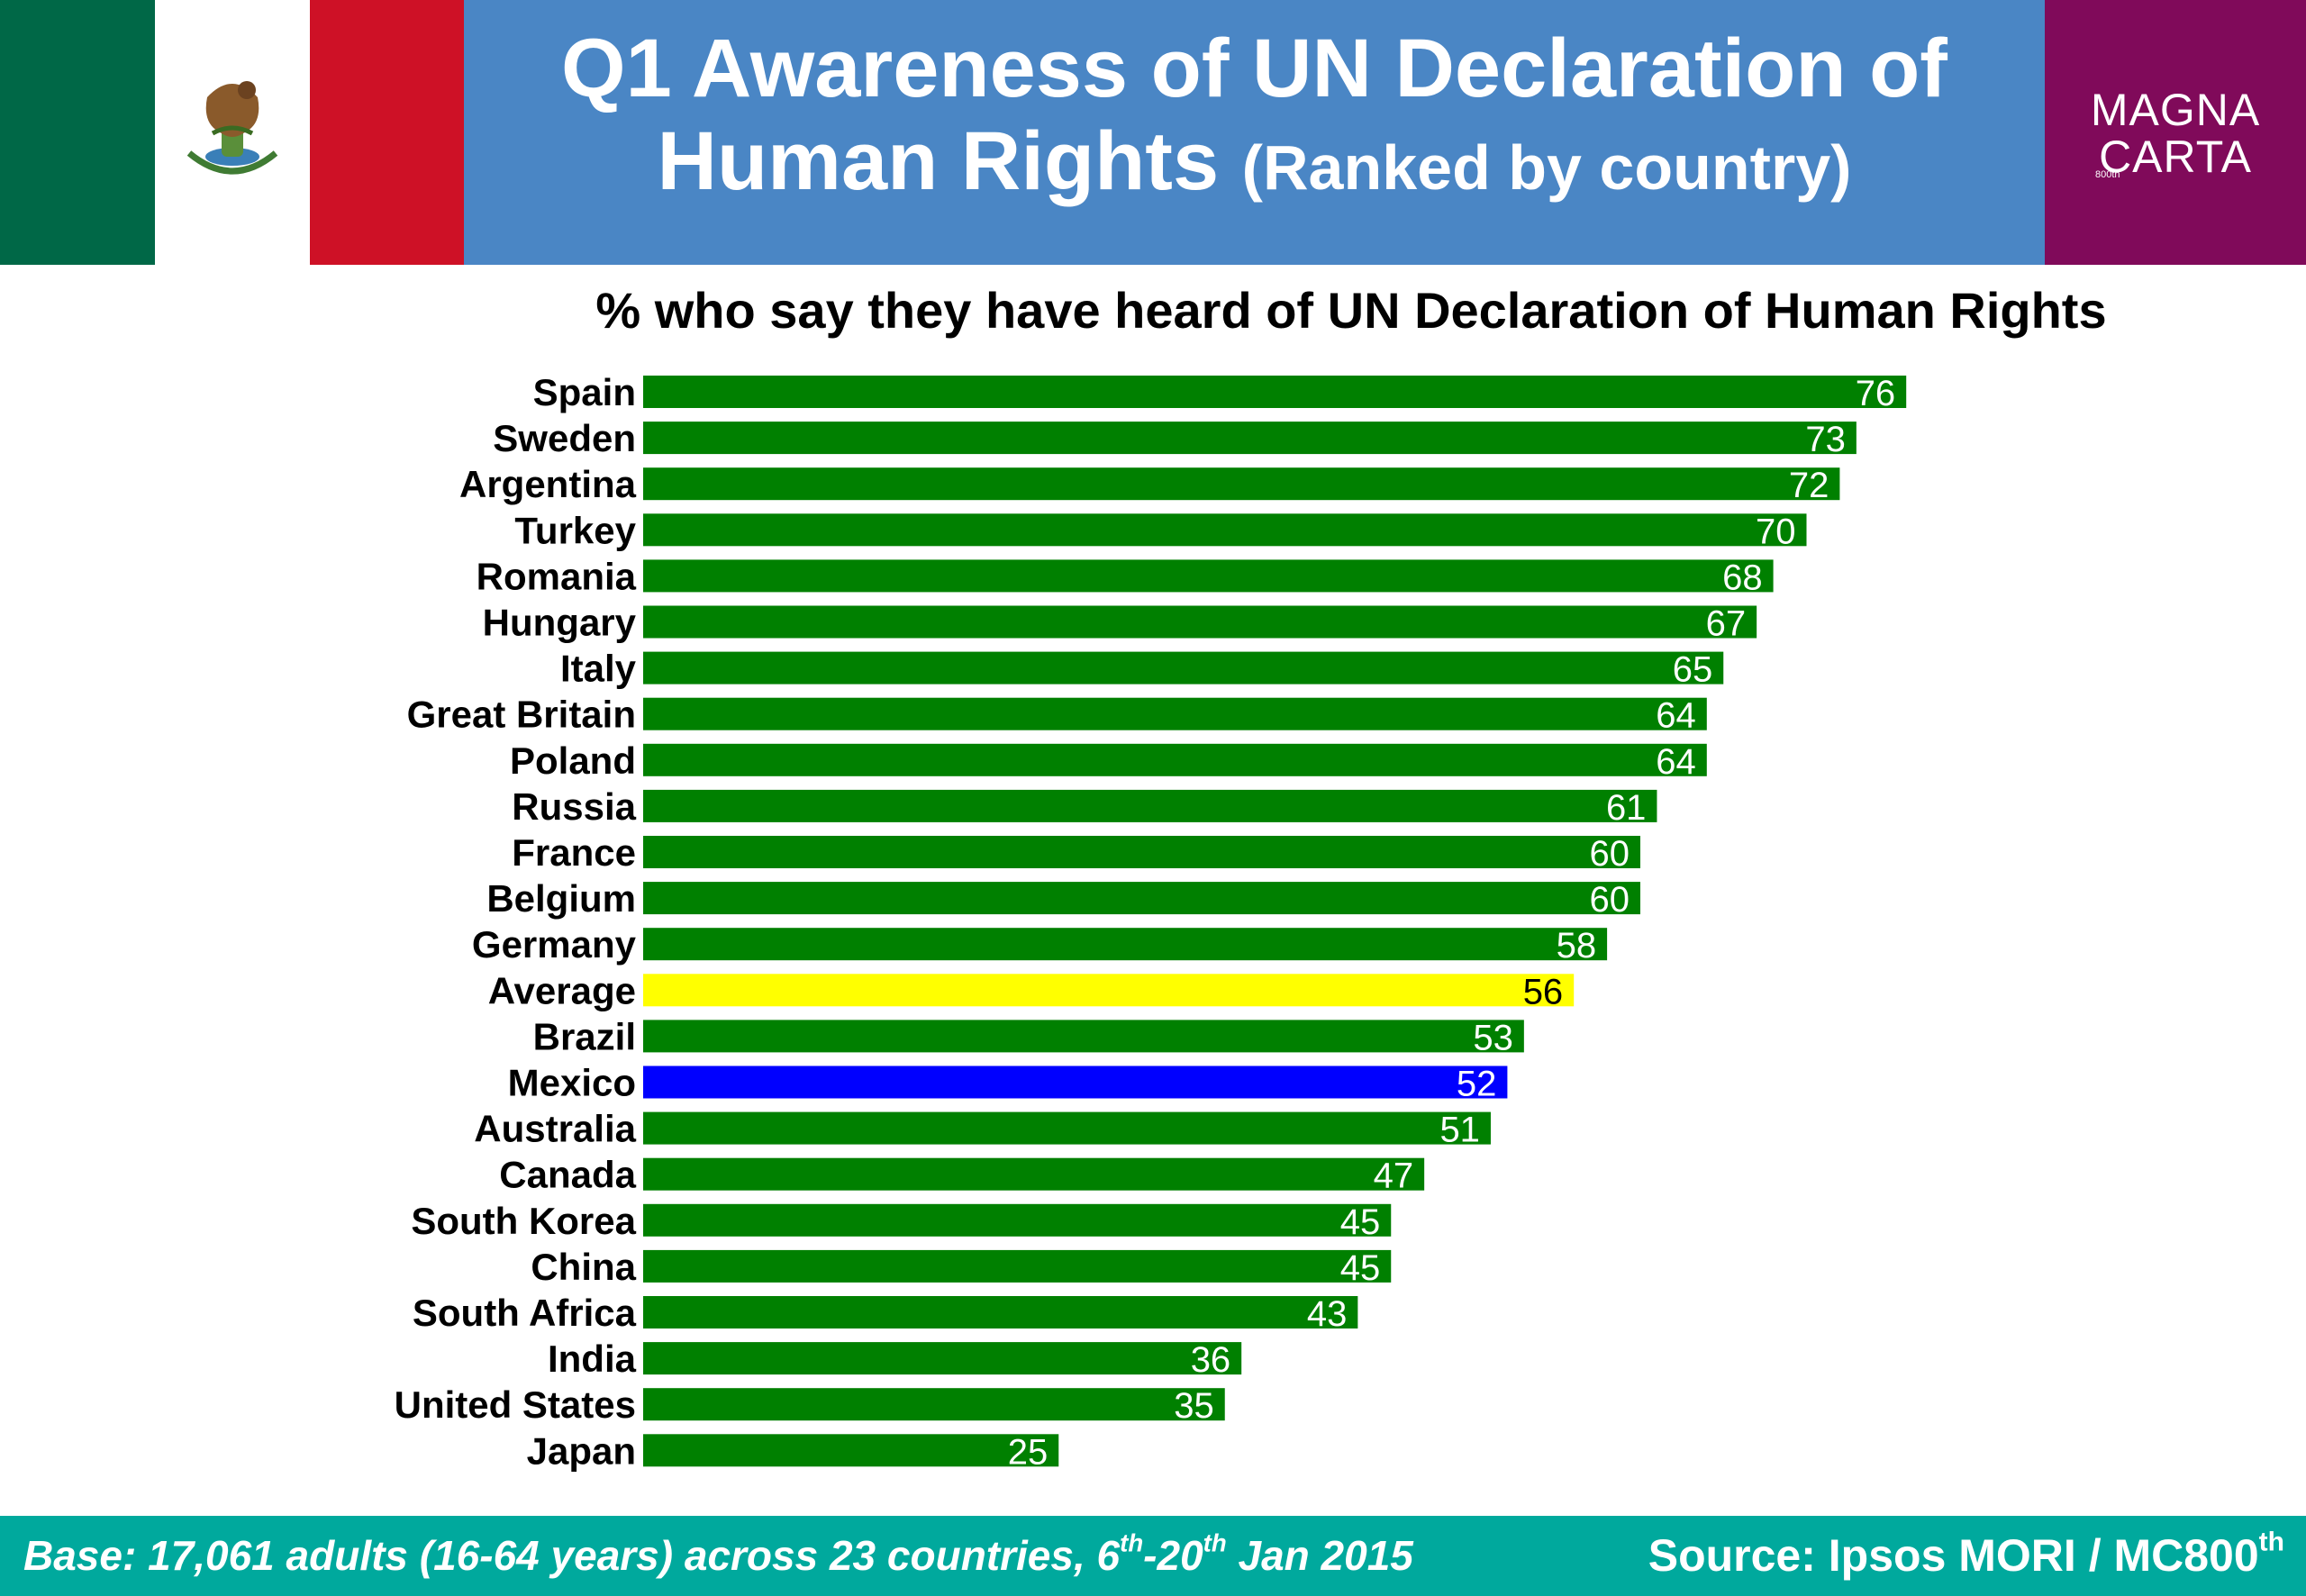 The image size is (2306, 1596). What do you see at coordinates (1175, 760) in the screenshot?
I see `bar-poland` at bounding box center [1175, 760].